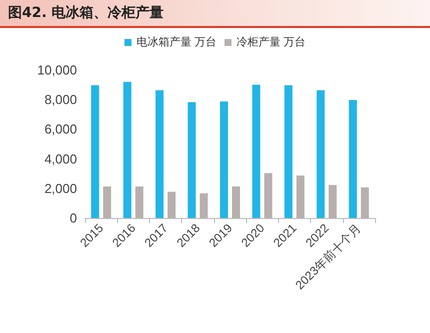 Image resolution: width=430 pixels, height=333 pixels. Describe the element at coordinates (60, 129) in the screenshot. I see `y-tick-label: 6,000` at that location.